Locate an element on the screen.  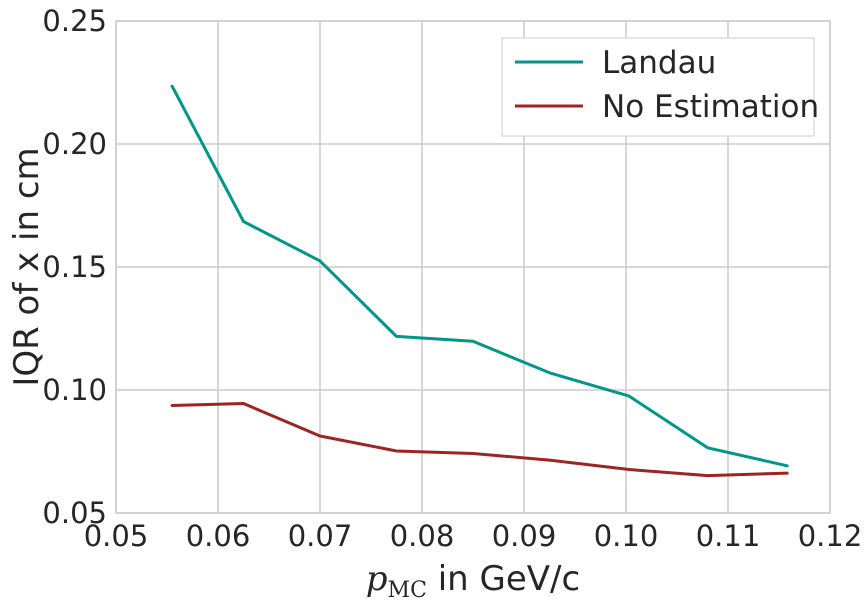
x-axis-label: pMC in GeV/c is located at coordinates (473, 581).